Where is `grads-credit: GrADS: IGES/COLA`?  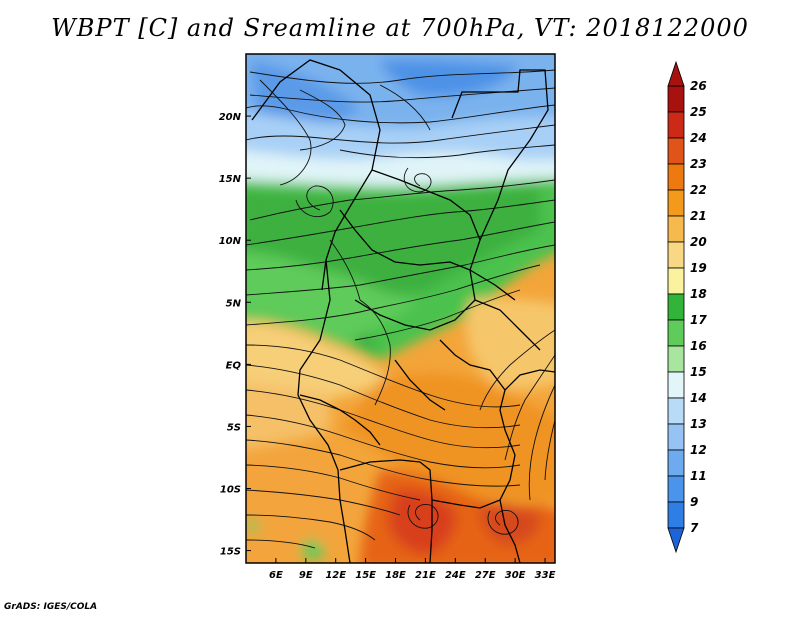 grads-credit: GrADS: IGES/COLA is located at coordinates (51, 607).